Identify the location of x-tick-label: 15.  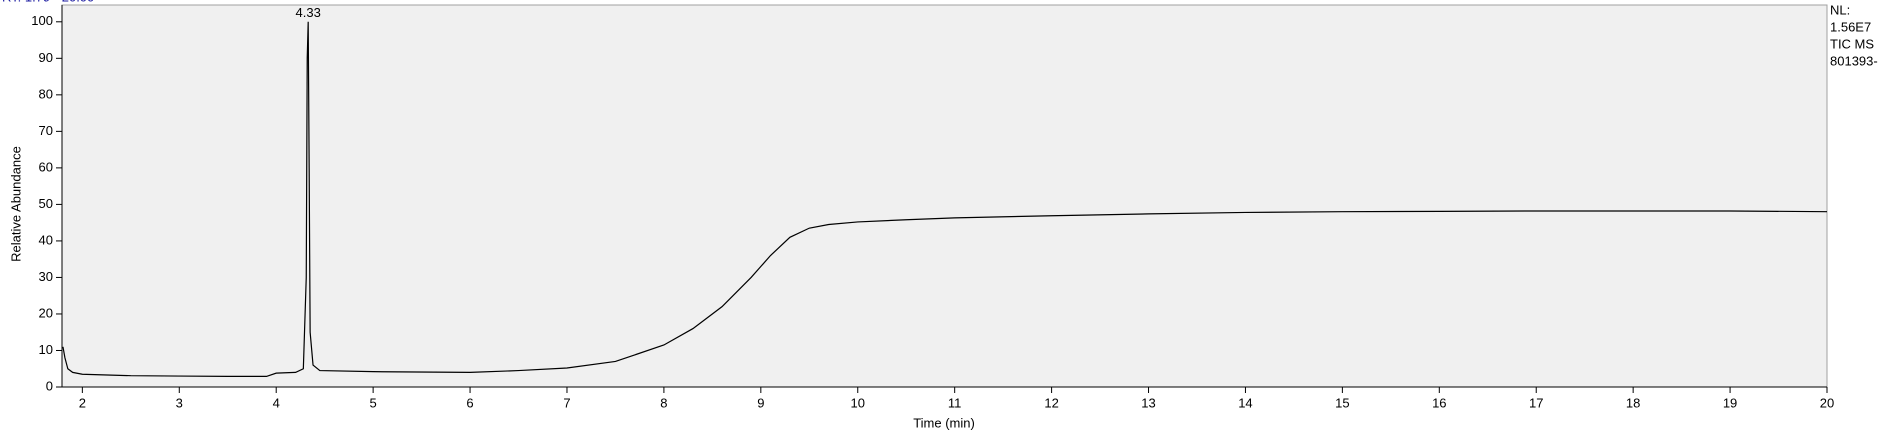
(1342, 402).